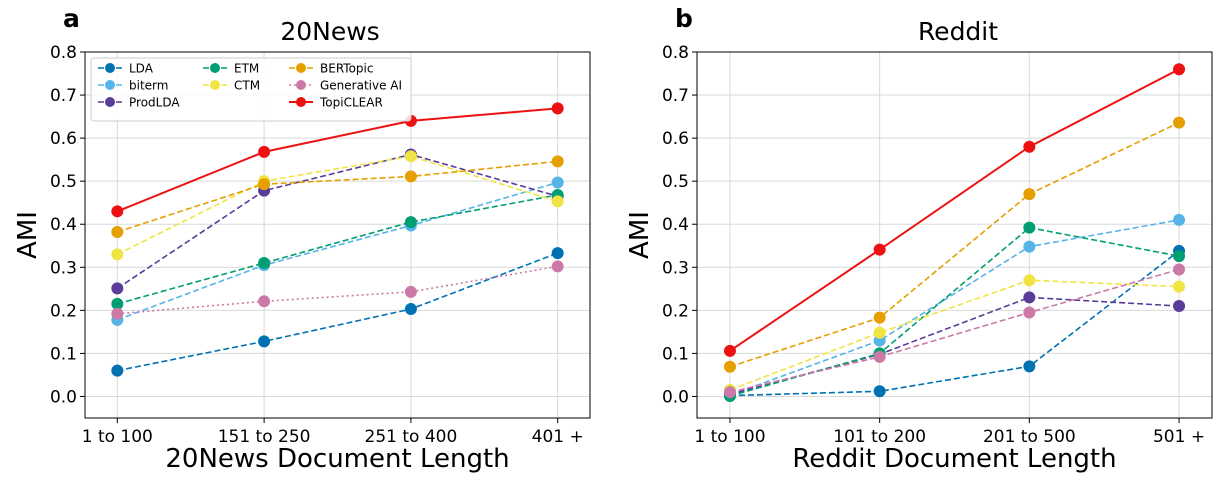 The height and width of the screenshot is (484, 1225). Describe the element at coordinates (141, 69) in the screenshot. I see `legend-label: LDA` at that location.